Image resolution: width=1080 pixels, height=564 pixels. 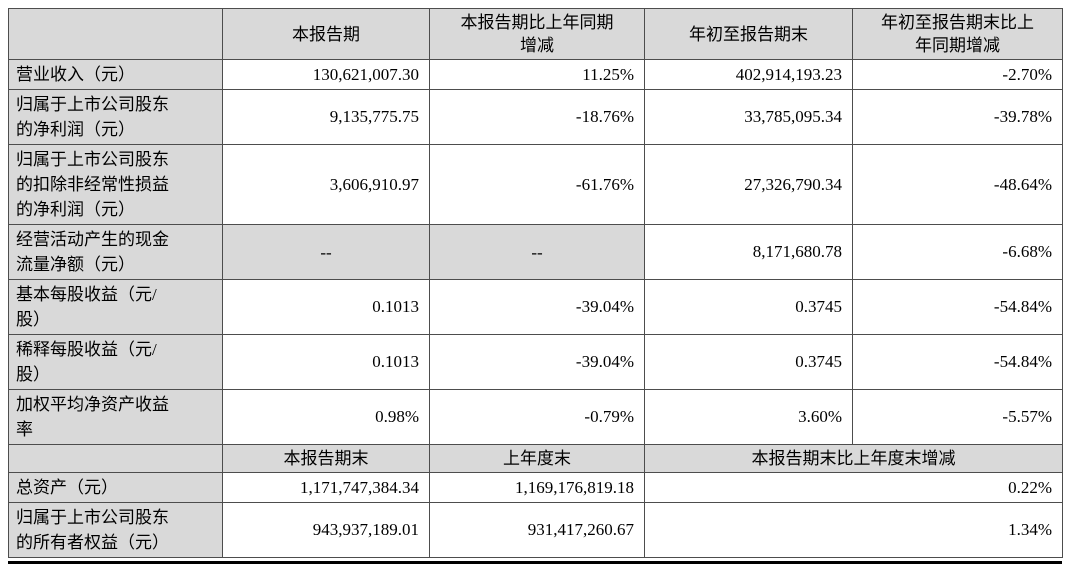 I want to click on value-prev-year-end: 931,417,260.67, so click(x=537, y=530).